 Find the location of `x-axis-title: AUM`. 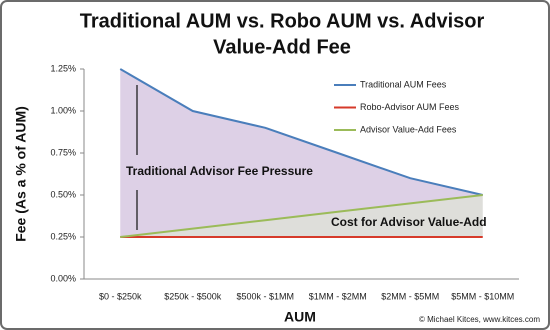

x-axis-title: AUM is located at coordinates (300, 317).